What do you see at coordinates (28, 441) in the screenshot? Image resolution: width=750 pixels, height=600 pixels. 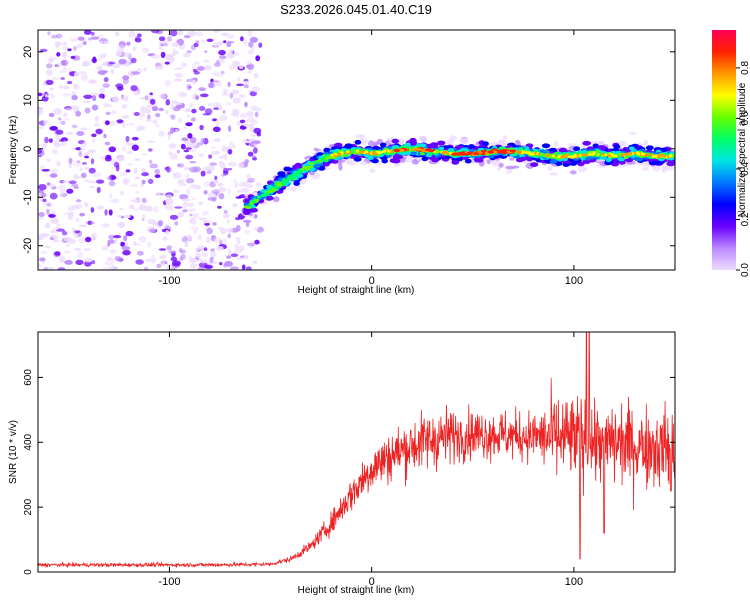 I see `snr-y-tick-label: 400` at bounding box center [28, 441].